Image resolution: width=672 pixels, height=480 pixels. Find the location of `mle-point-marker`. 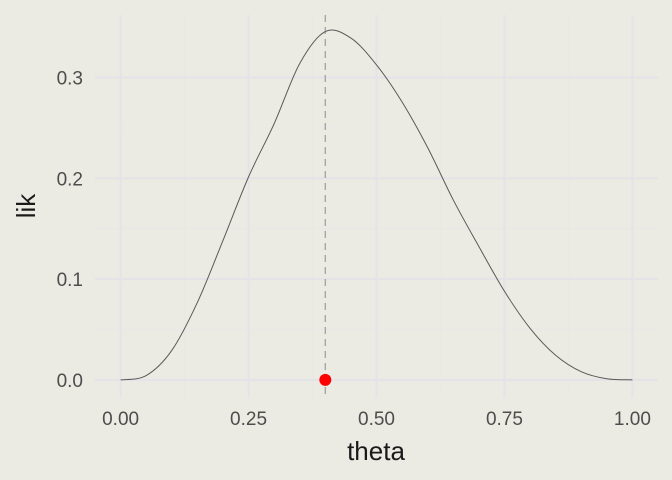

mle-point-marker is located at coordinates (325, 379).